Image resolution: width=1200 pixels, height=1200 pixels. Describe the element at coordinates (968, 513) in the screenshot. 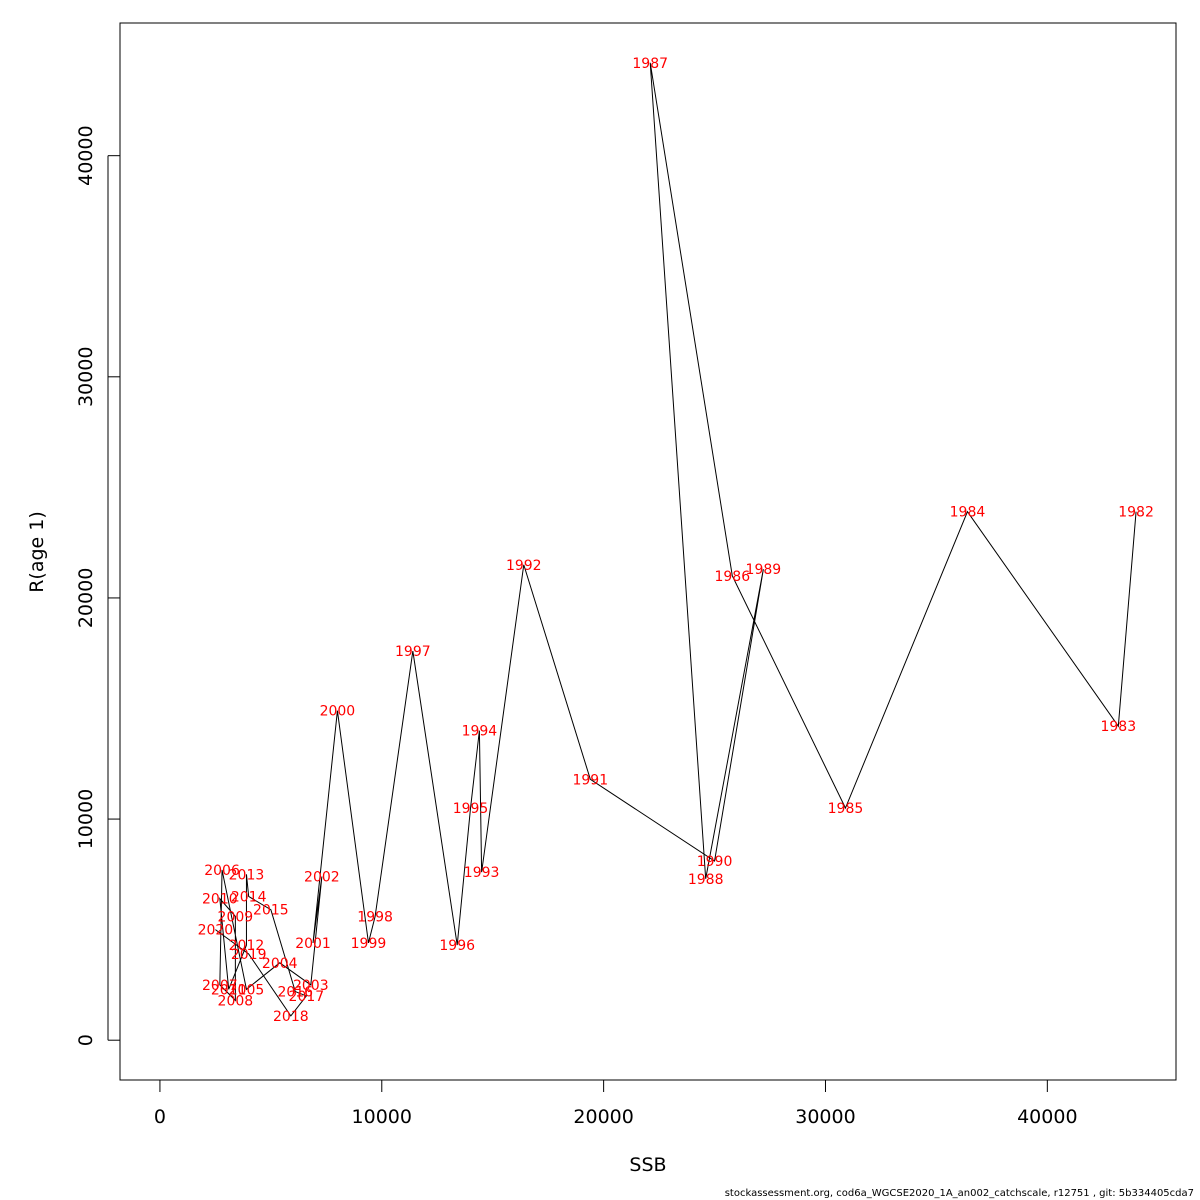

I see `point-label-1984: 1984` at that location.